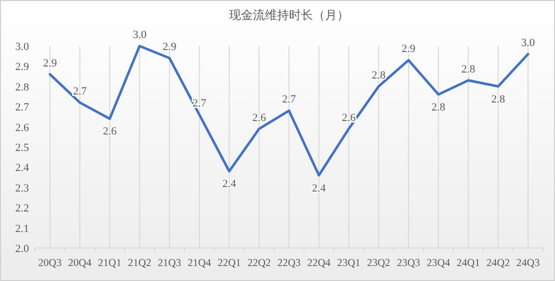 Image resolution: width=555 pixels, height=281 pixels. Describe the element at coordinates (319, 263) in the screenshot. I see `x-tick-label: 22Q4` at that location.